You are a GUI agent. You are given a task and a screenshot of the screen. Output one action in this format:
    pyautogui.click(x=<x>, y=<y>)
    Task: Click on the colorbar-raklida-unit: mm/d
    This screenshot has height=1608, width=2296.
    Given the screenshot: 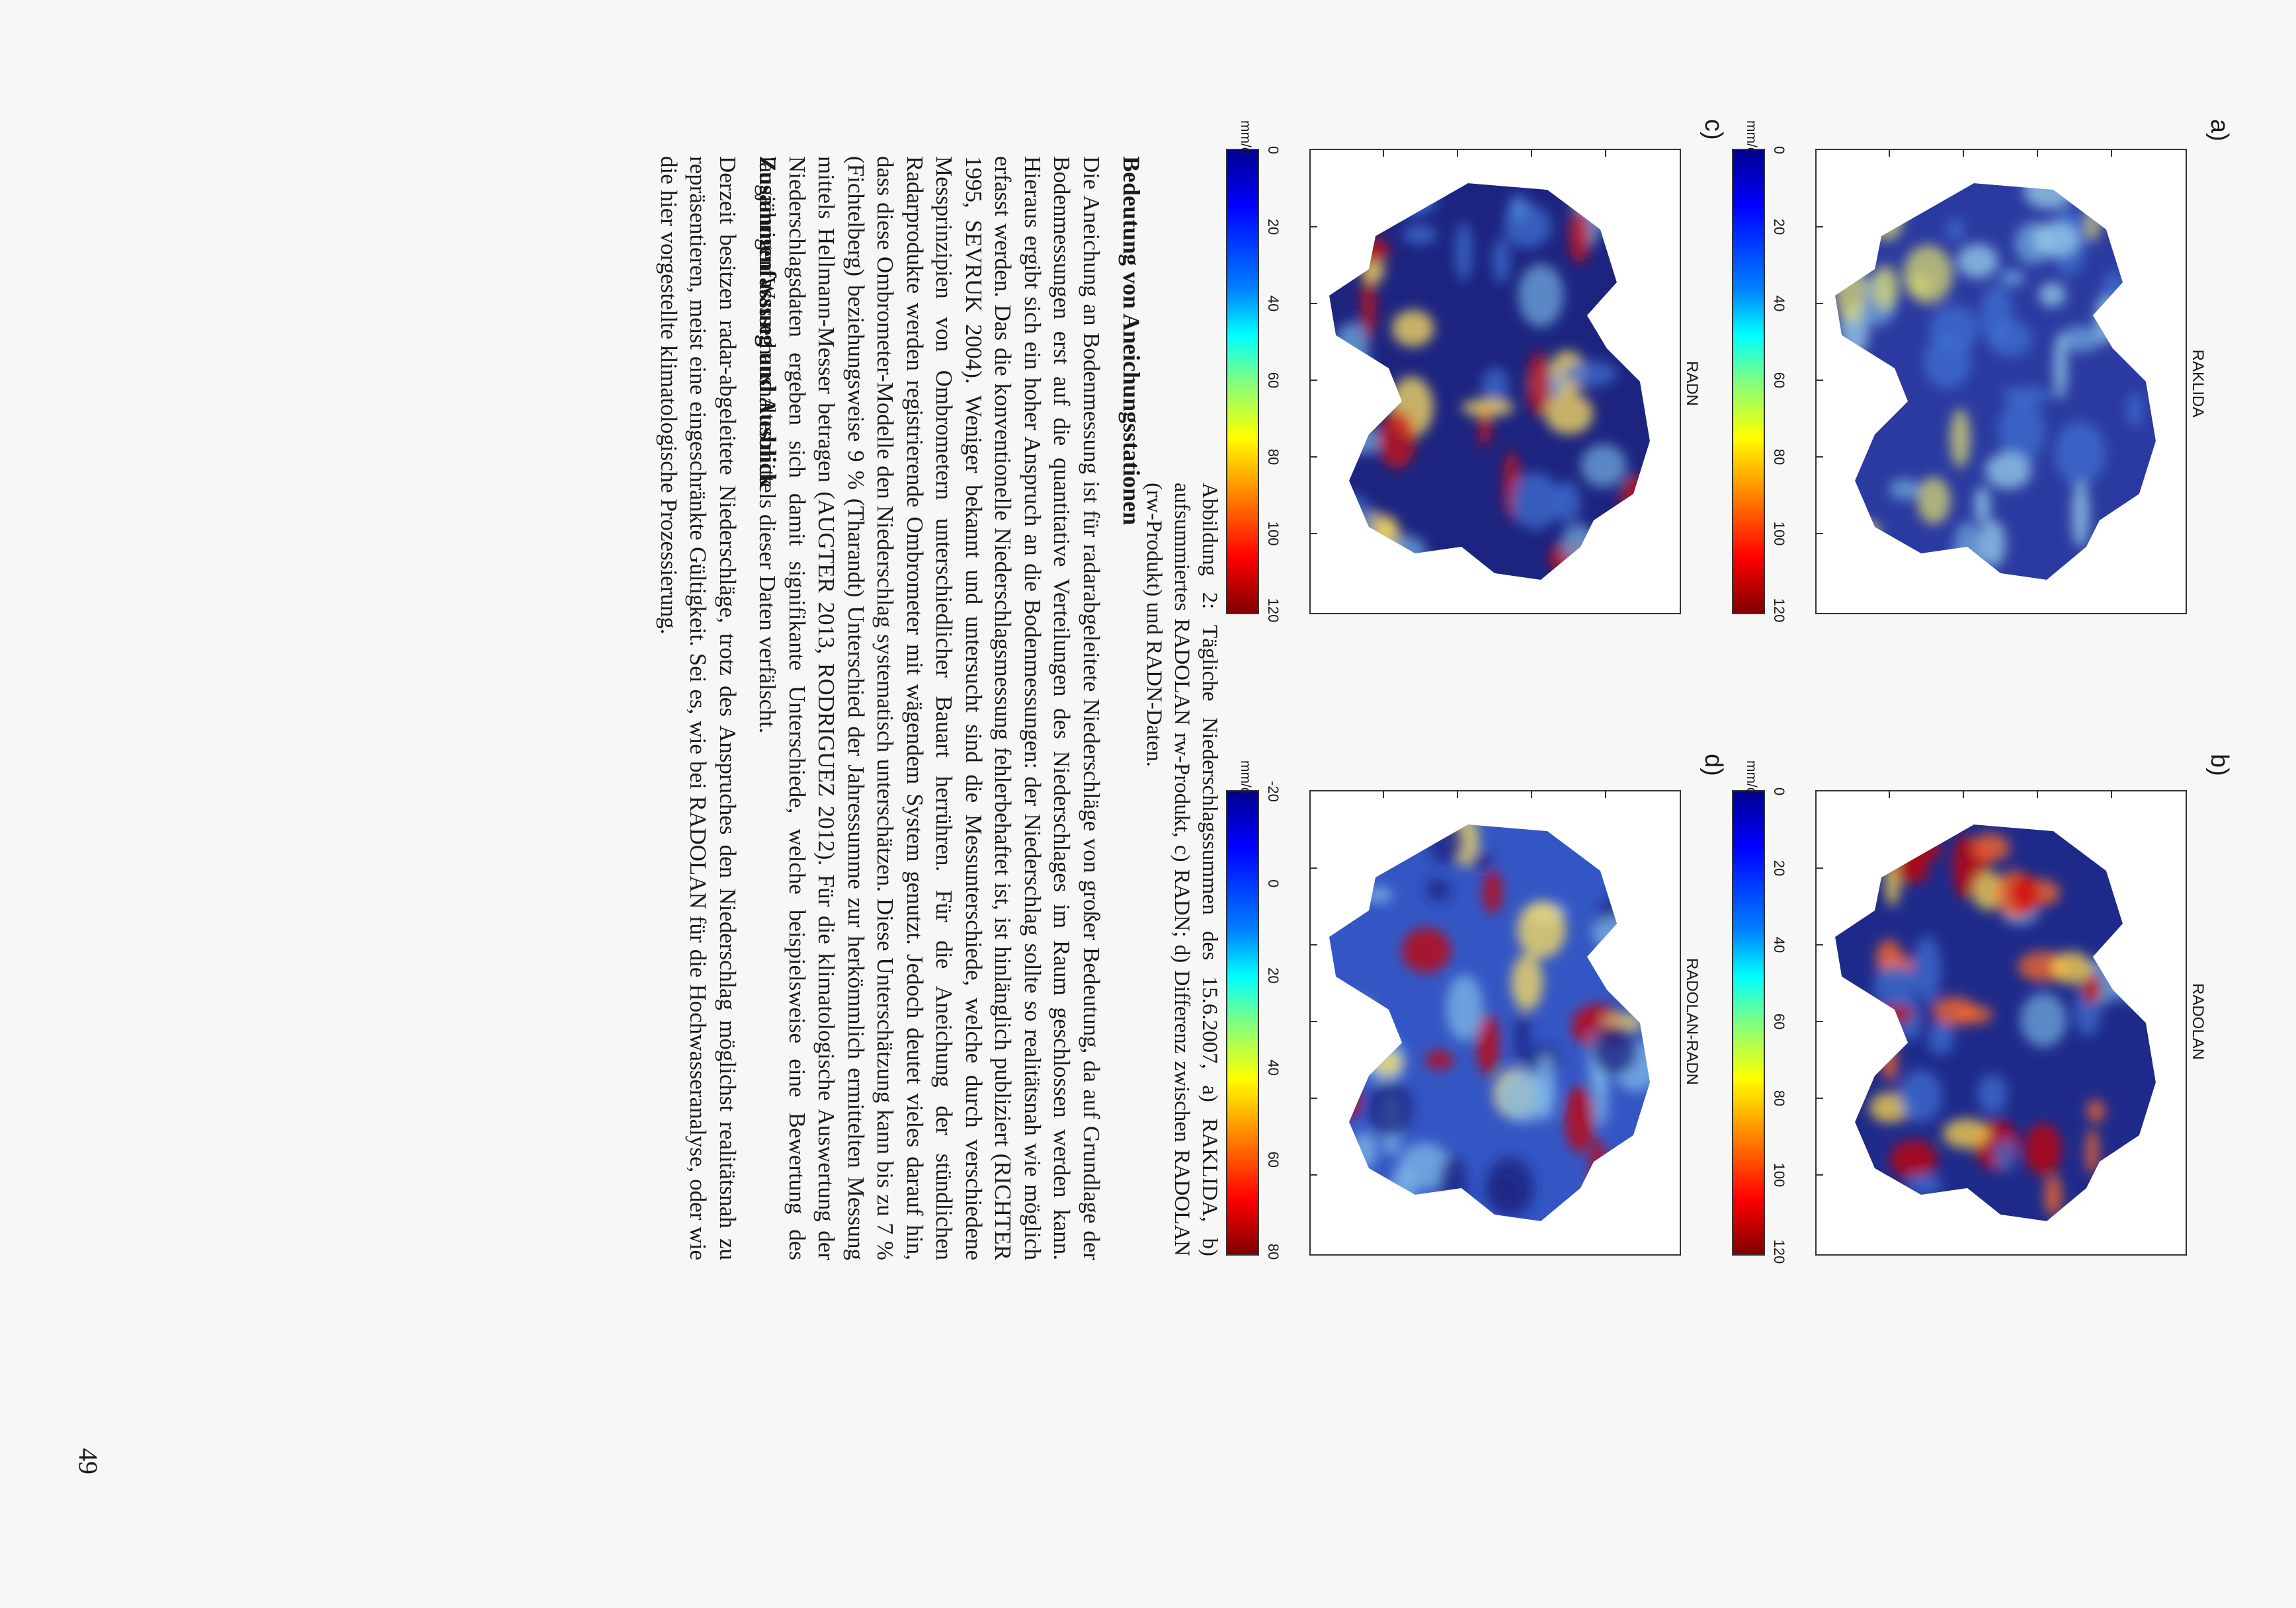 What is the action you would take?
    pyautogui.click(x=1751, y=137)
    